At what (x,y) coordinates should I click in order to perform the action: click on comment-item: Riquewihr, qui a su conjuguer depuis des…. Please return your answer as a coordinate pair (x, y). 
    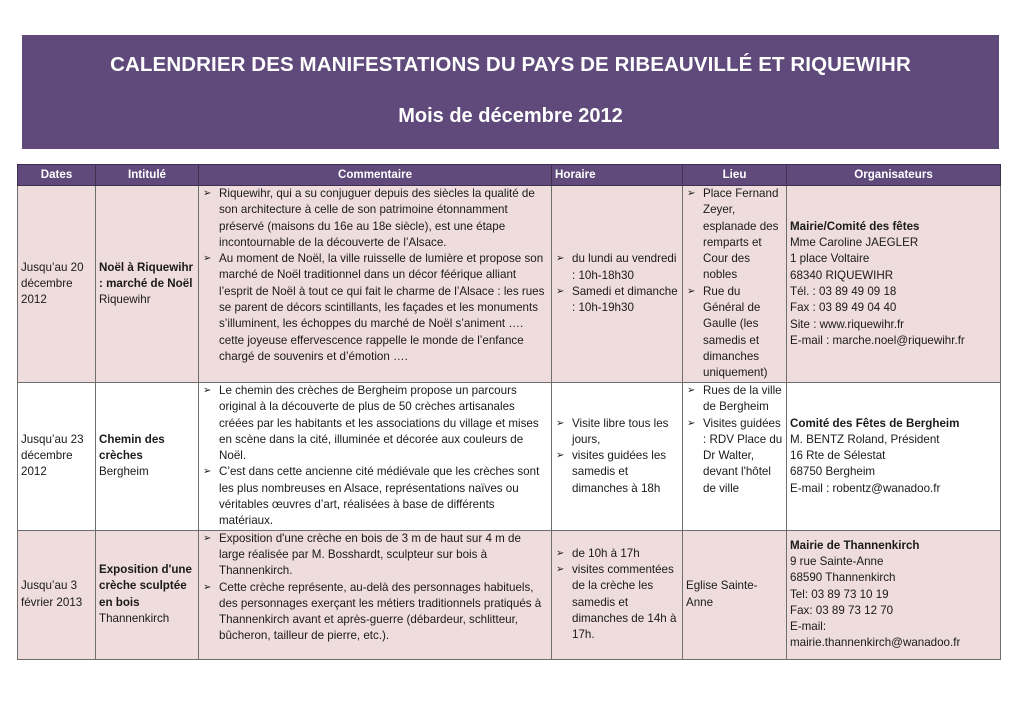
    Looking at the image, I should click on (375, 218).